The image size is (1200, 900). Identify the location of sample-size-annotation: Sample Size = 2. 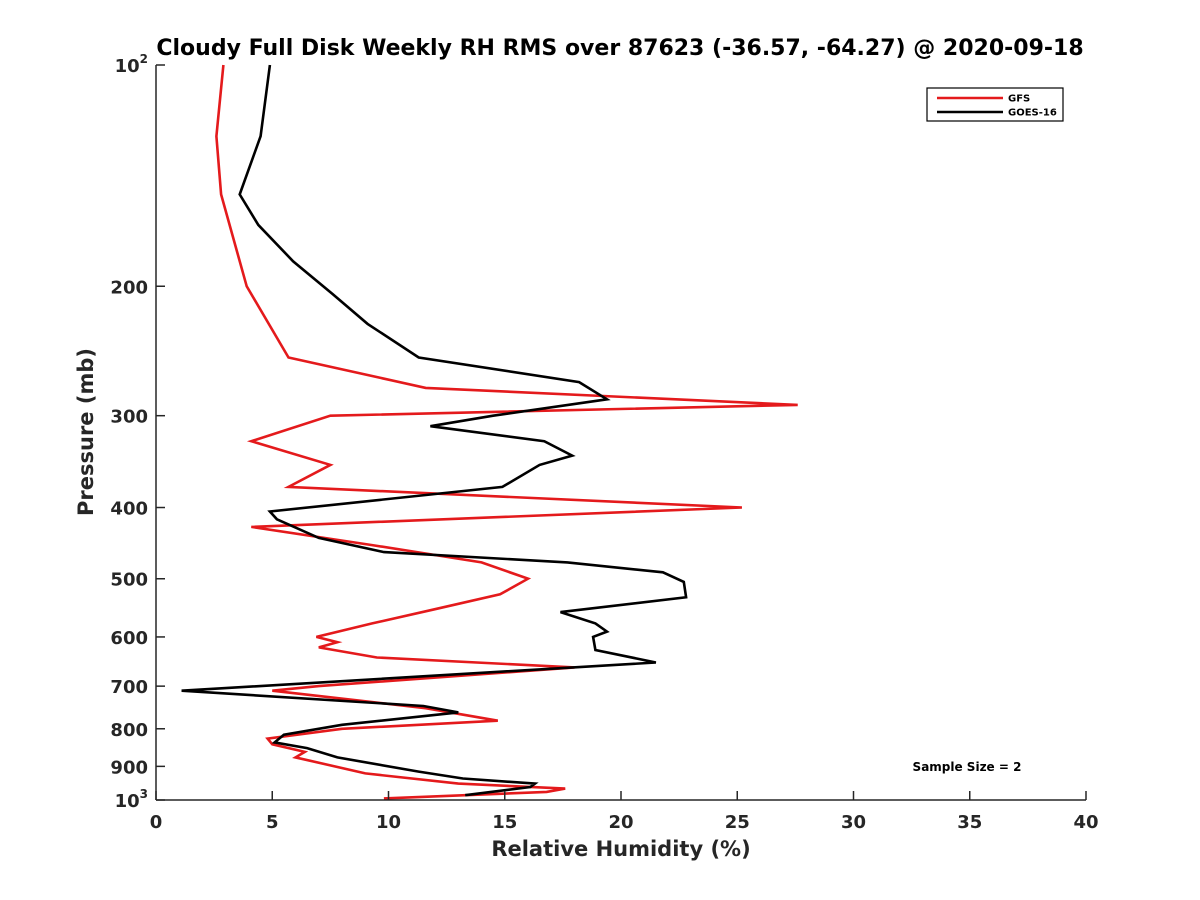
(967, 767).